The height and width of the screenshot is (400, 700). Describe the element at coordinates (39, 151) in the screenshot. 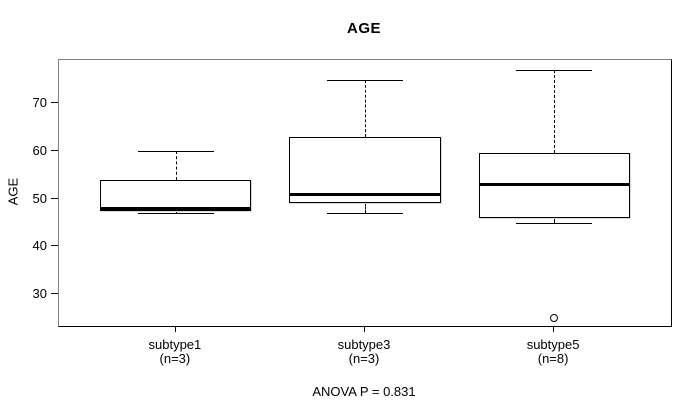

I see `y-axis-tick-label: 60` at that location.